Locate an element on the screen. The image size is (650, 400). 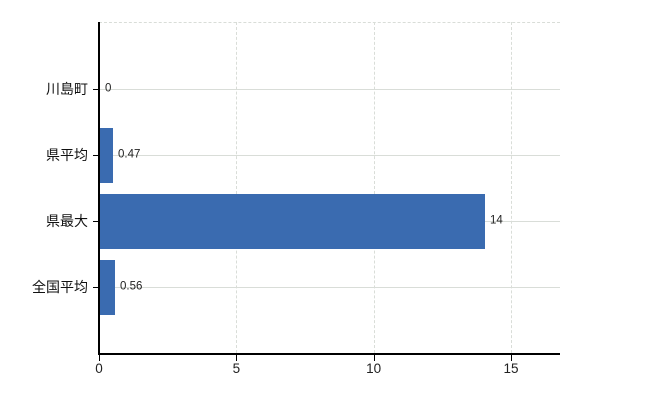
bar-value-label: 0.56 is located at coordinates (131, 286).